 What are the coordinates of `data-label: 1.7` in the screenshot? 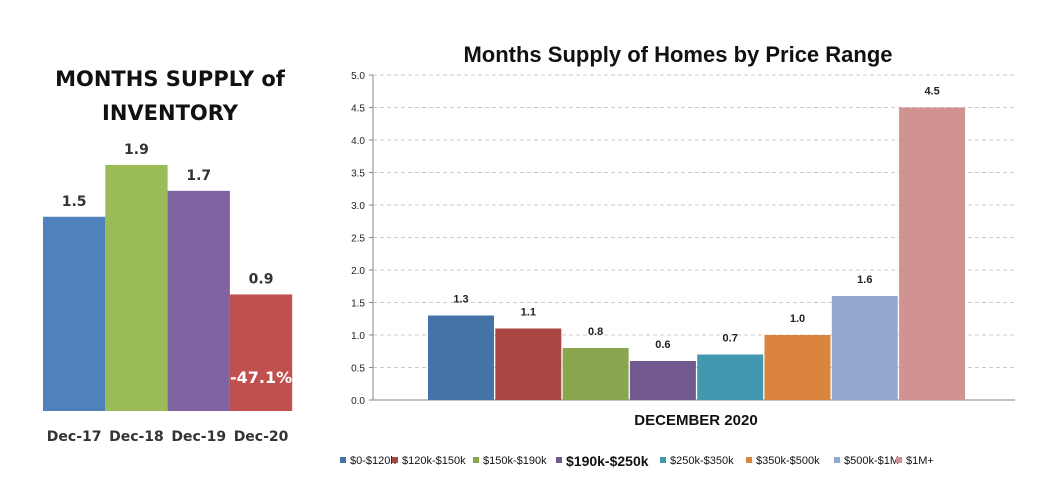 It's located at (198, 176).